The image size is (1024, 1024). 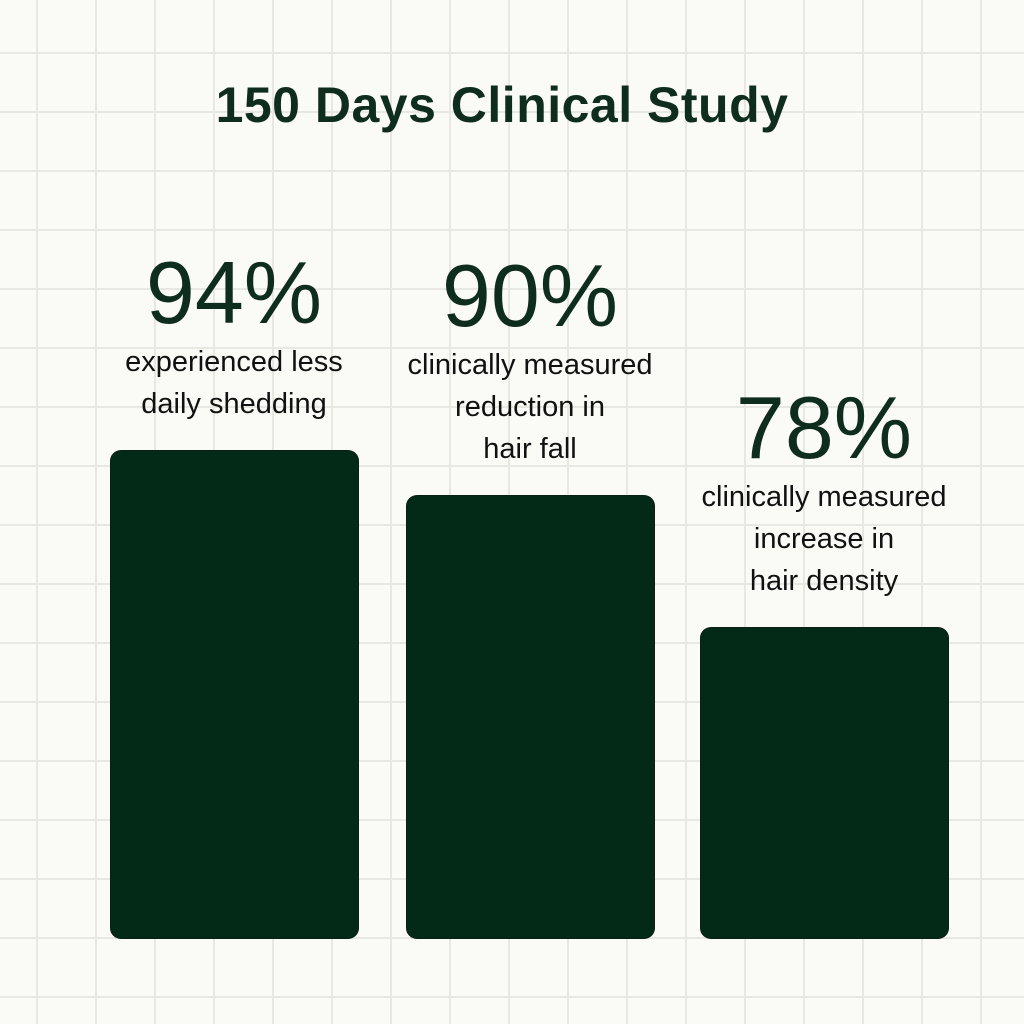 What do you see at coordinates (234, 293) in the screenshot?
I see `data-label: 94%` at bounding box center [234, 293].